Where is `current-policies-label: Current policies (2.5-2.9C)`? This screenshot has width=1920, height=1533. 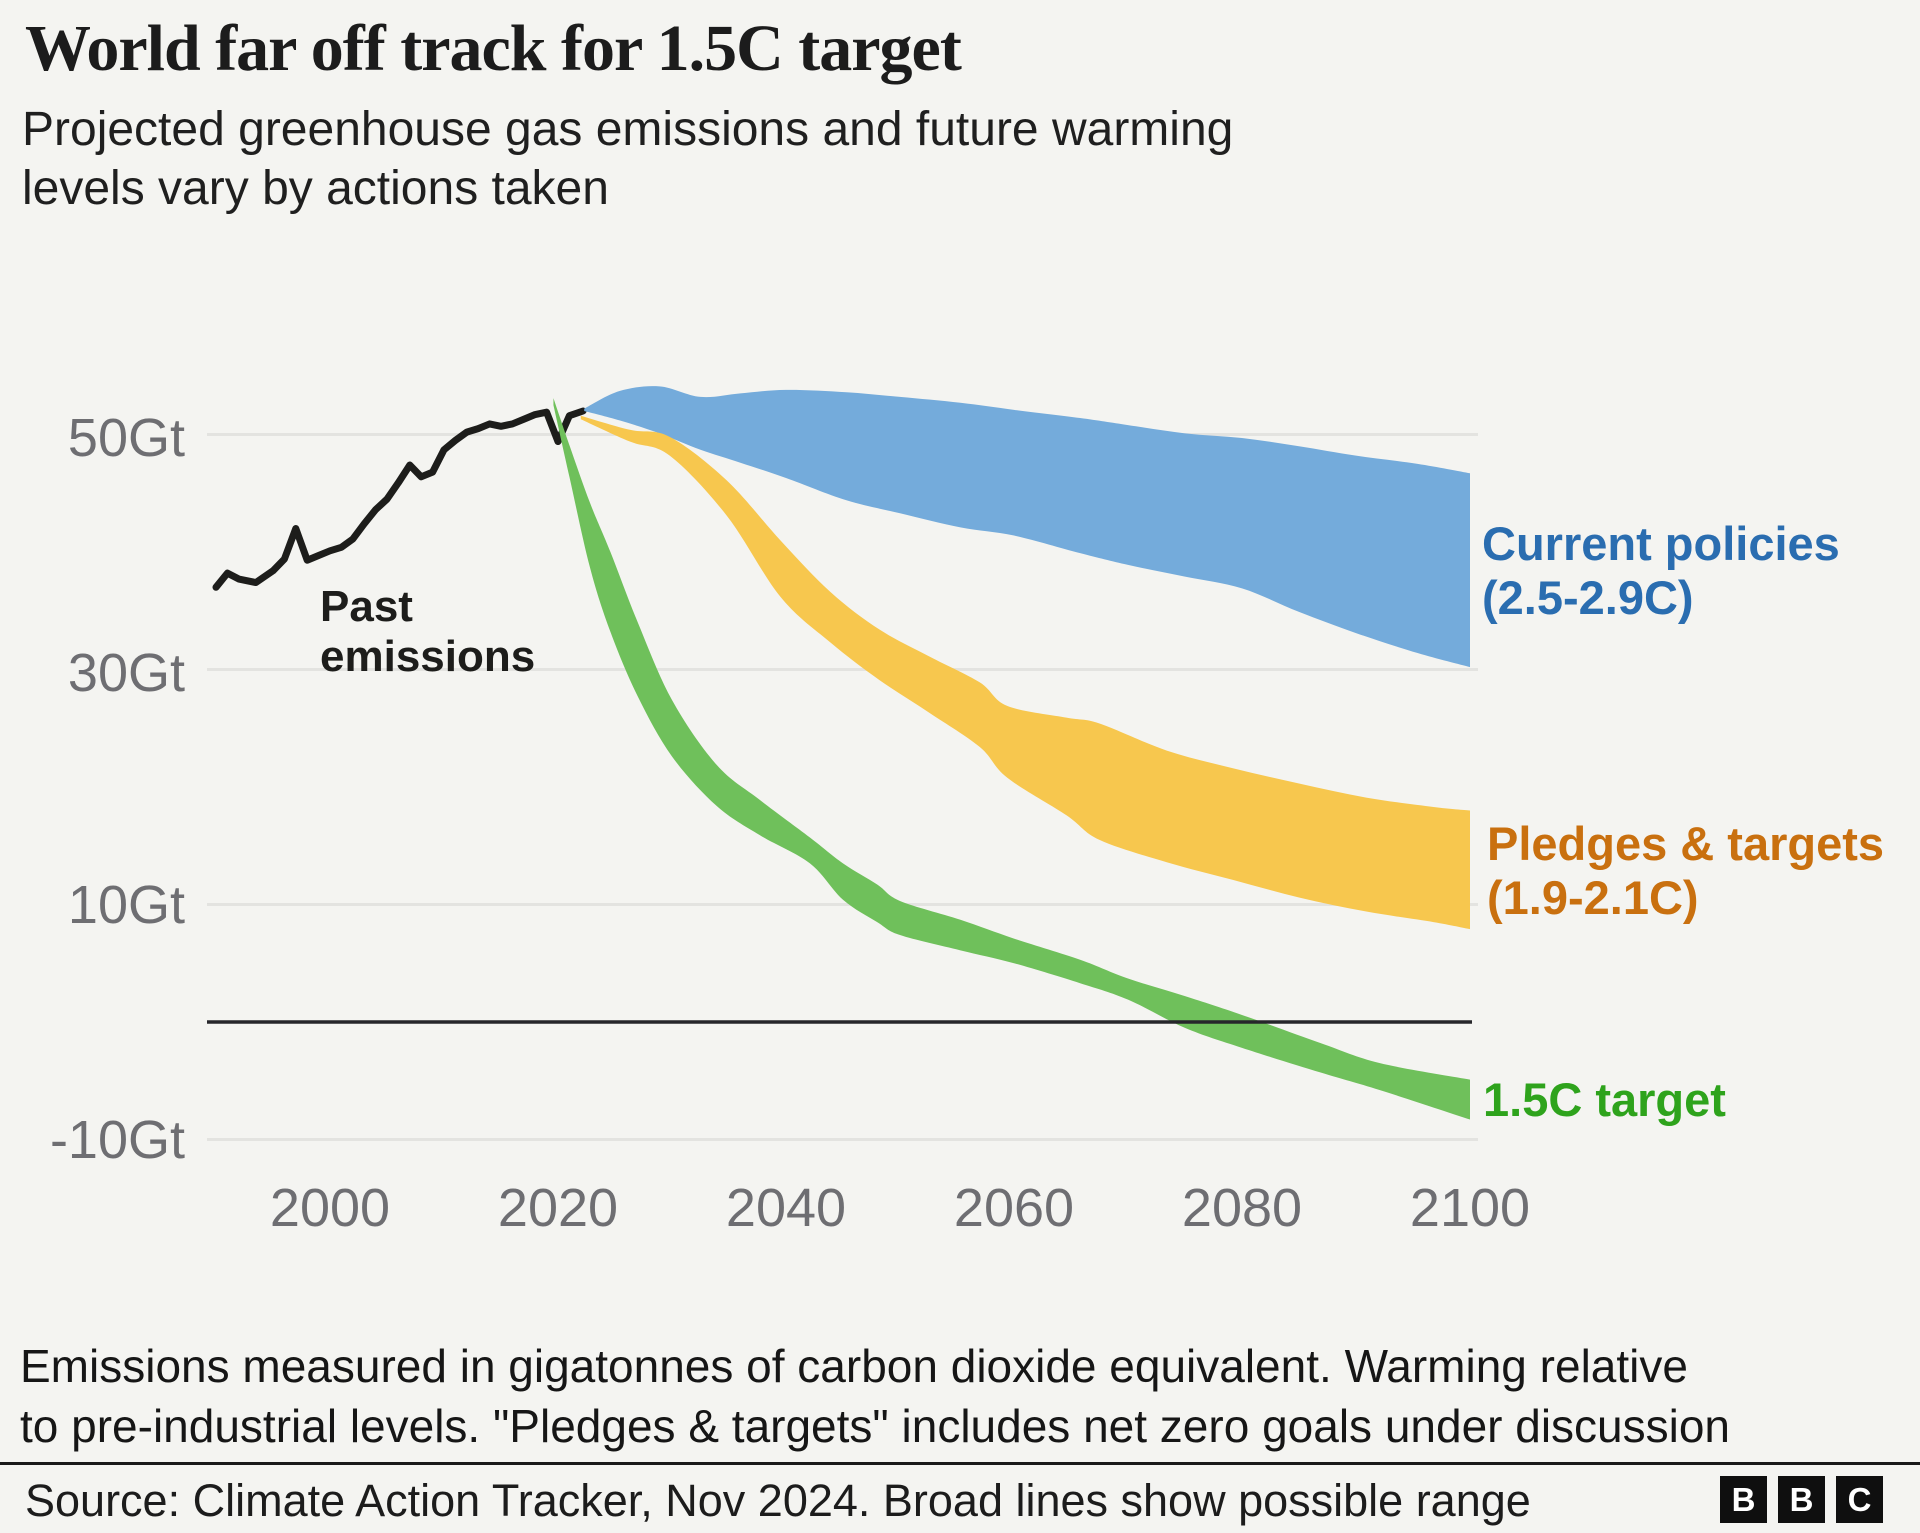
current-policies-label: Current policies (2.5-2.9C) is located at coordinates (1661, 570).